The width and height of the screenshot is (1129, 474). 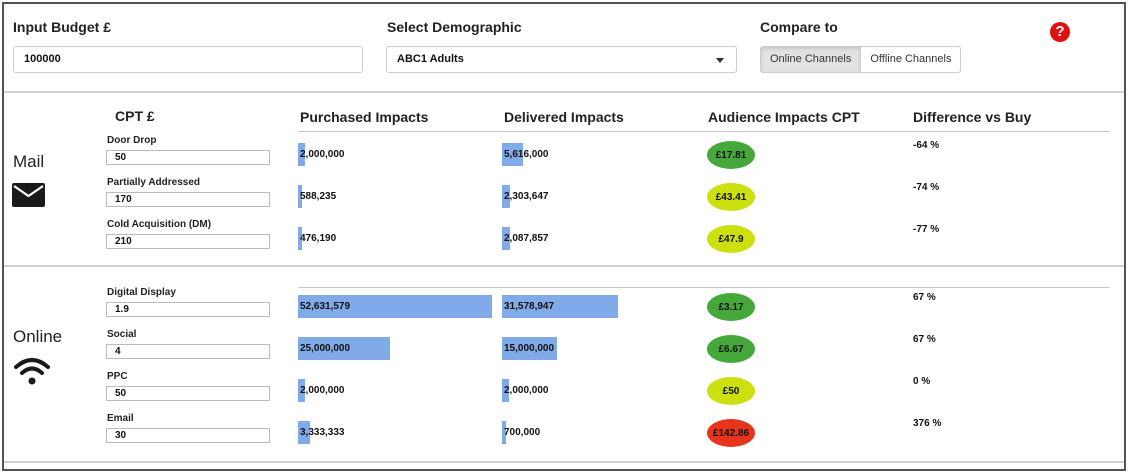 I want to click on channel-label: Cold Acquisition (DM), so click(x=159, y=224).